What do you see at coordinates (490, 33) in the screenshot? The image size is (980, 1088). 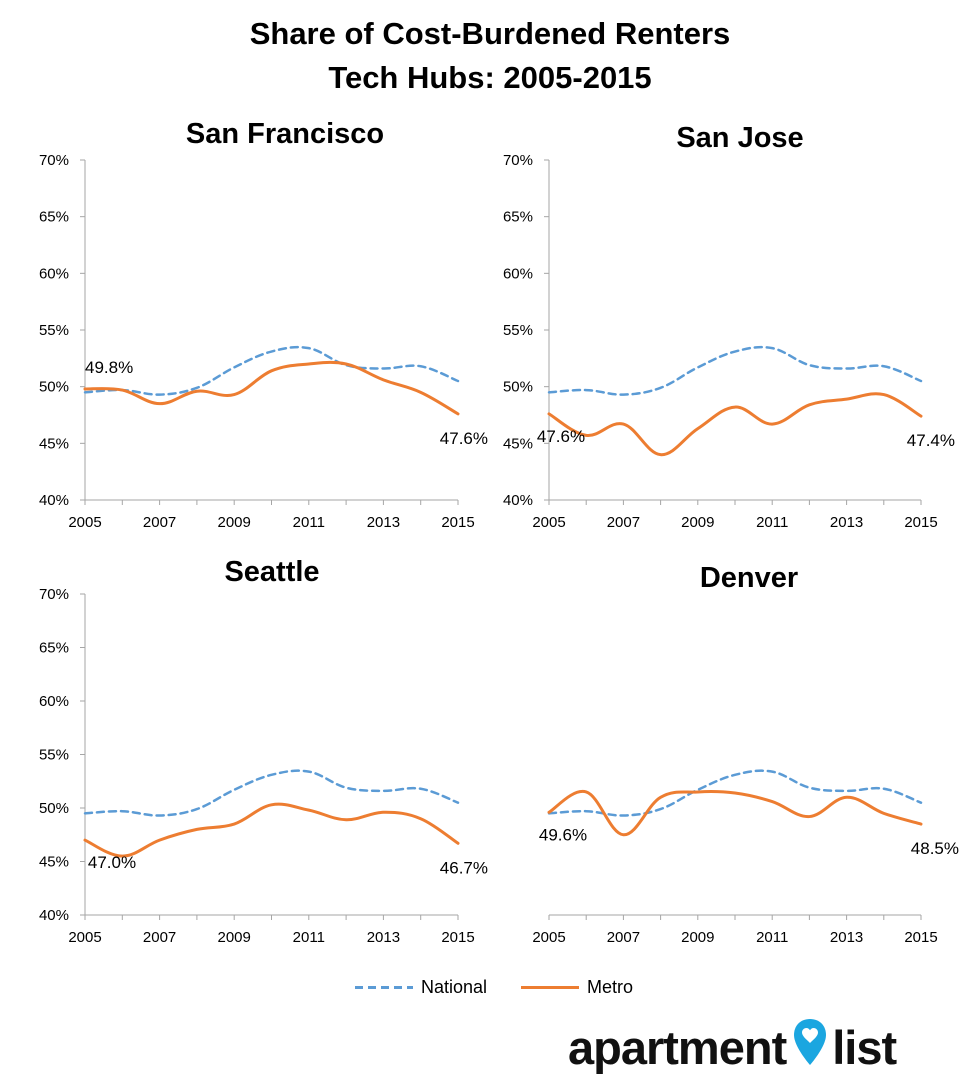 I see `title-line-1: Share of Cost-Burdened Renters` at bounding box center [490, 33].